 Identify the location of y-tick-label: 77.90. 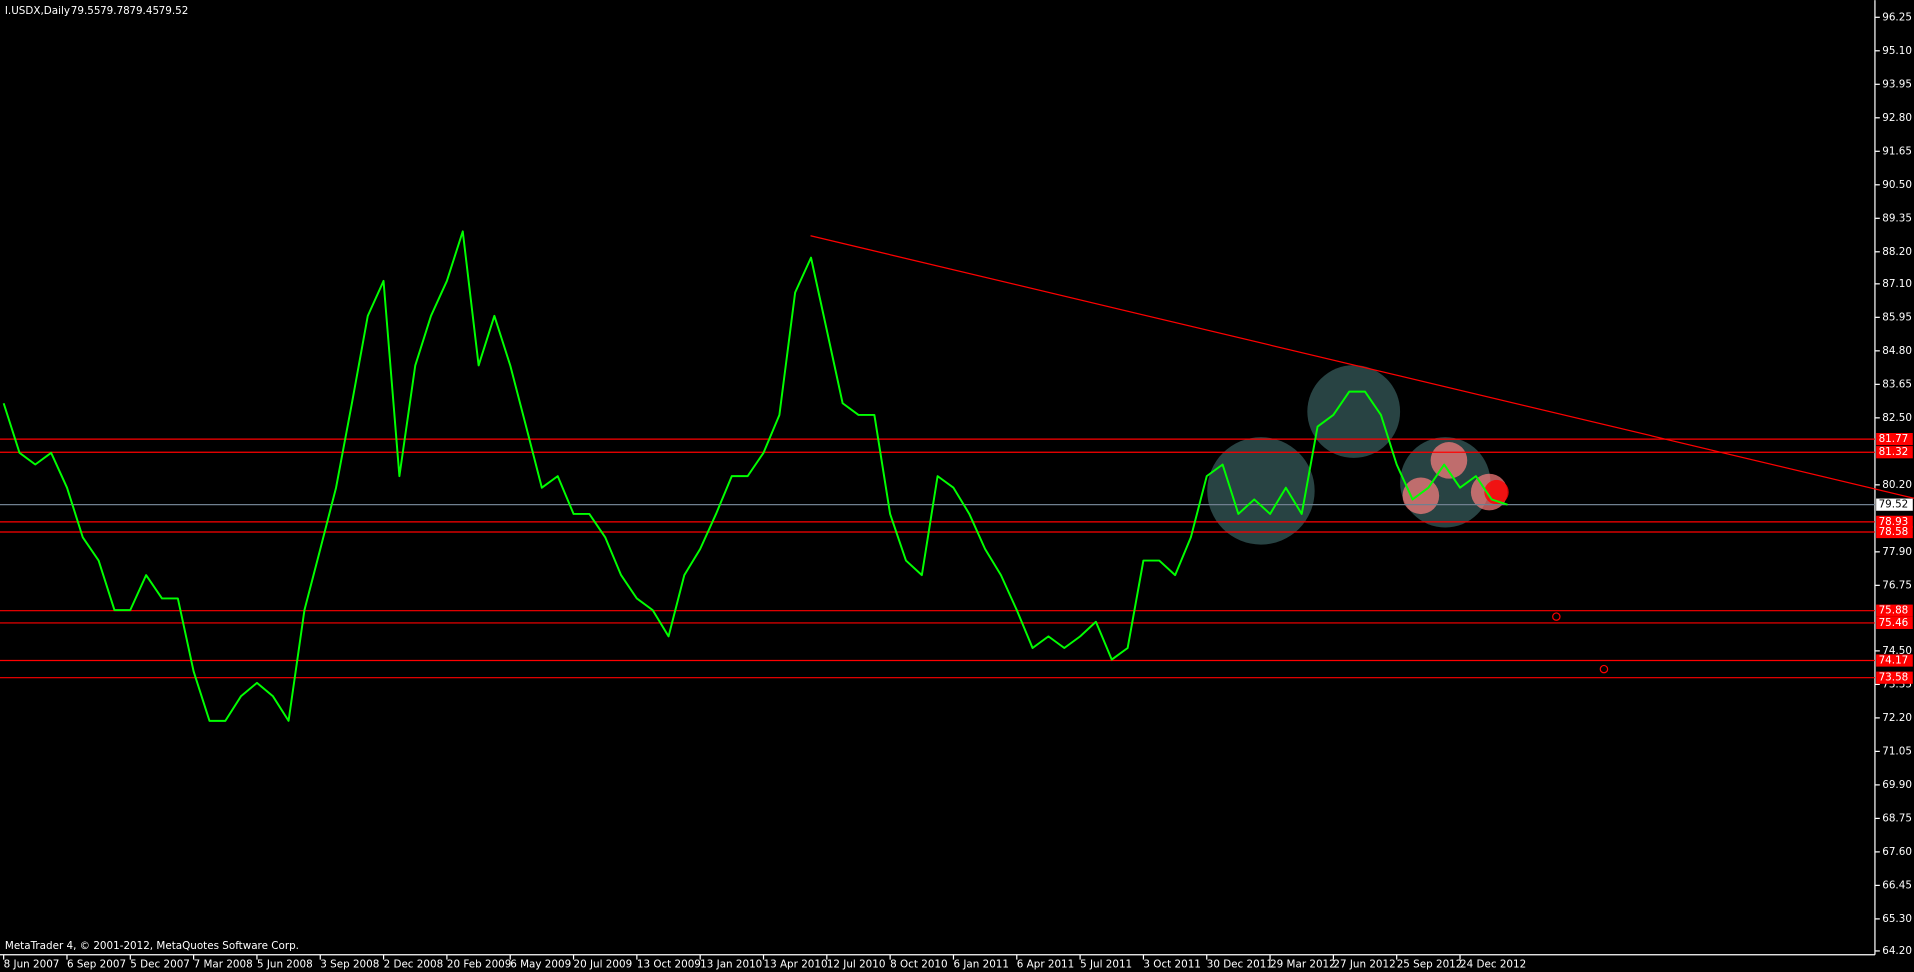
(1897, 552).